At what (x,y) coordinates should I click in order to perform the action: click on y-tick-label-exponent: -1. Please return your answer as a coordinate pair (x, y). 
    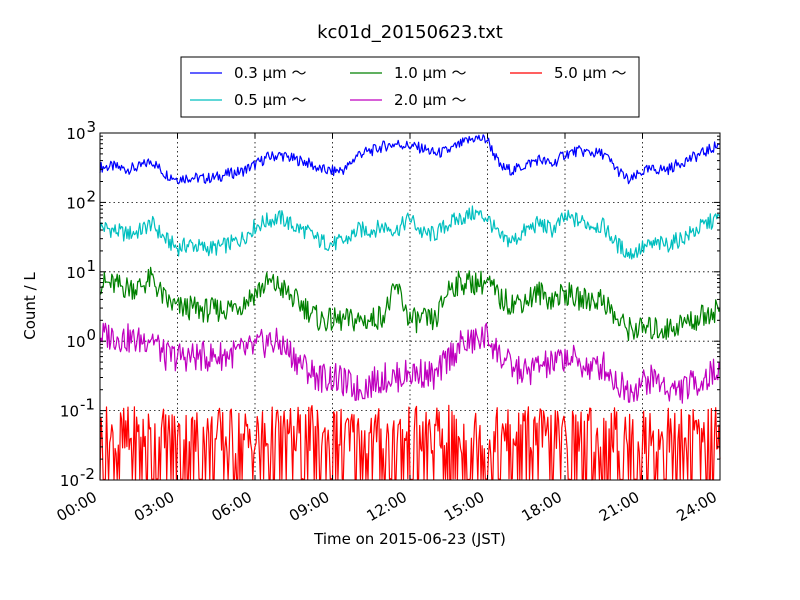
    Looking at the image, I should click on (87, 405).